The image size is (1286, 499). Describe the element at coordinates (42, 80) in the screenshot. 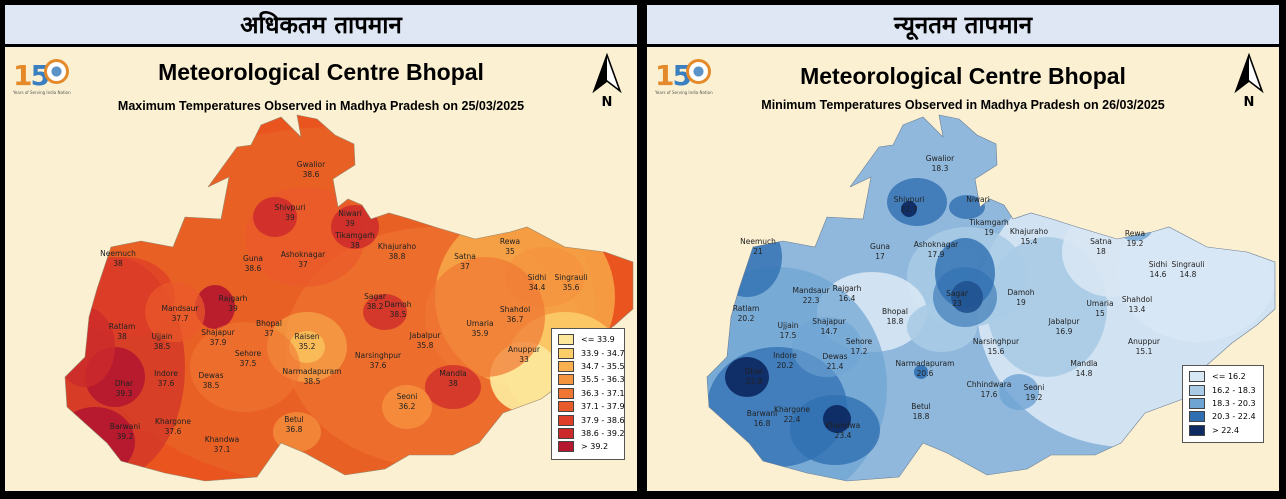

I see `imd-150-logo: 15 Years of Serving India Nation` at that location.